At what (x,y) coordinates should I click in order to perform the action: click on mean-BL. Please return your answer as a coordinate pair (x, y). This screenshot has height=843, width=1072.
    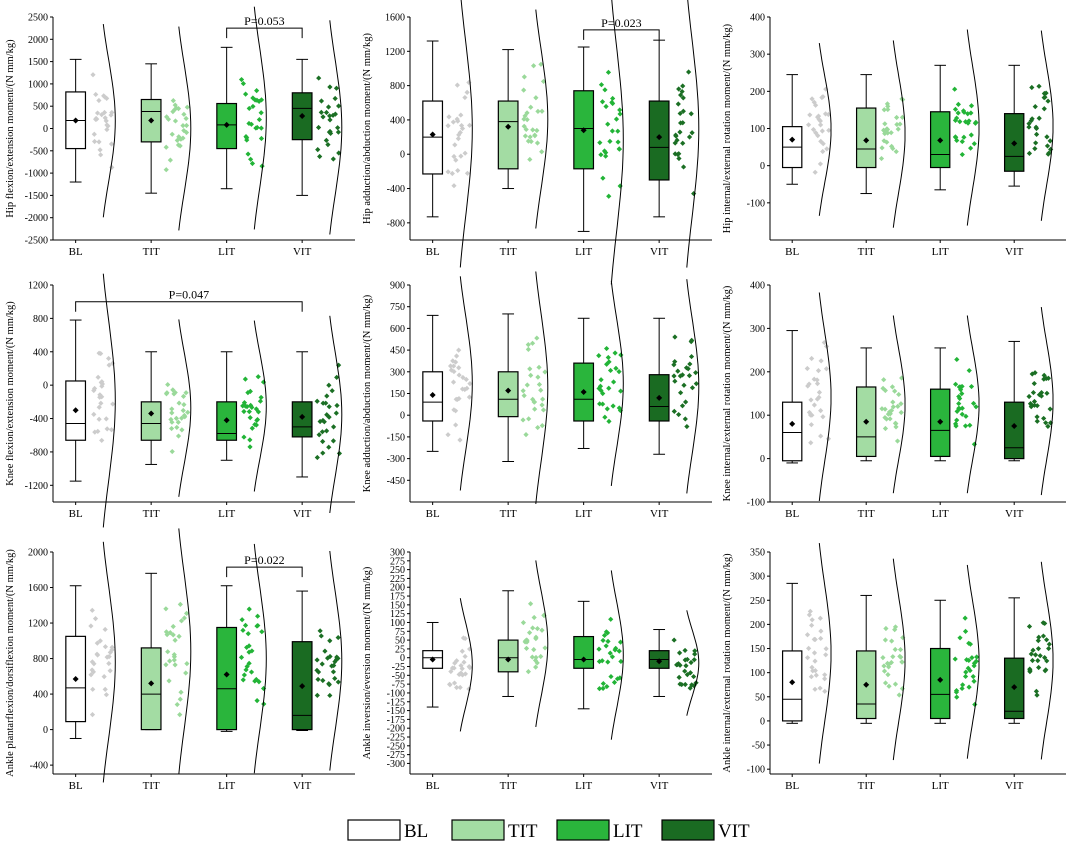
    Looking at the image, I should click on (792, 682).